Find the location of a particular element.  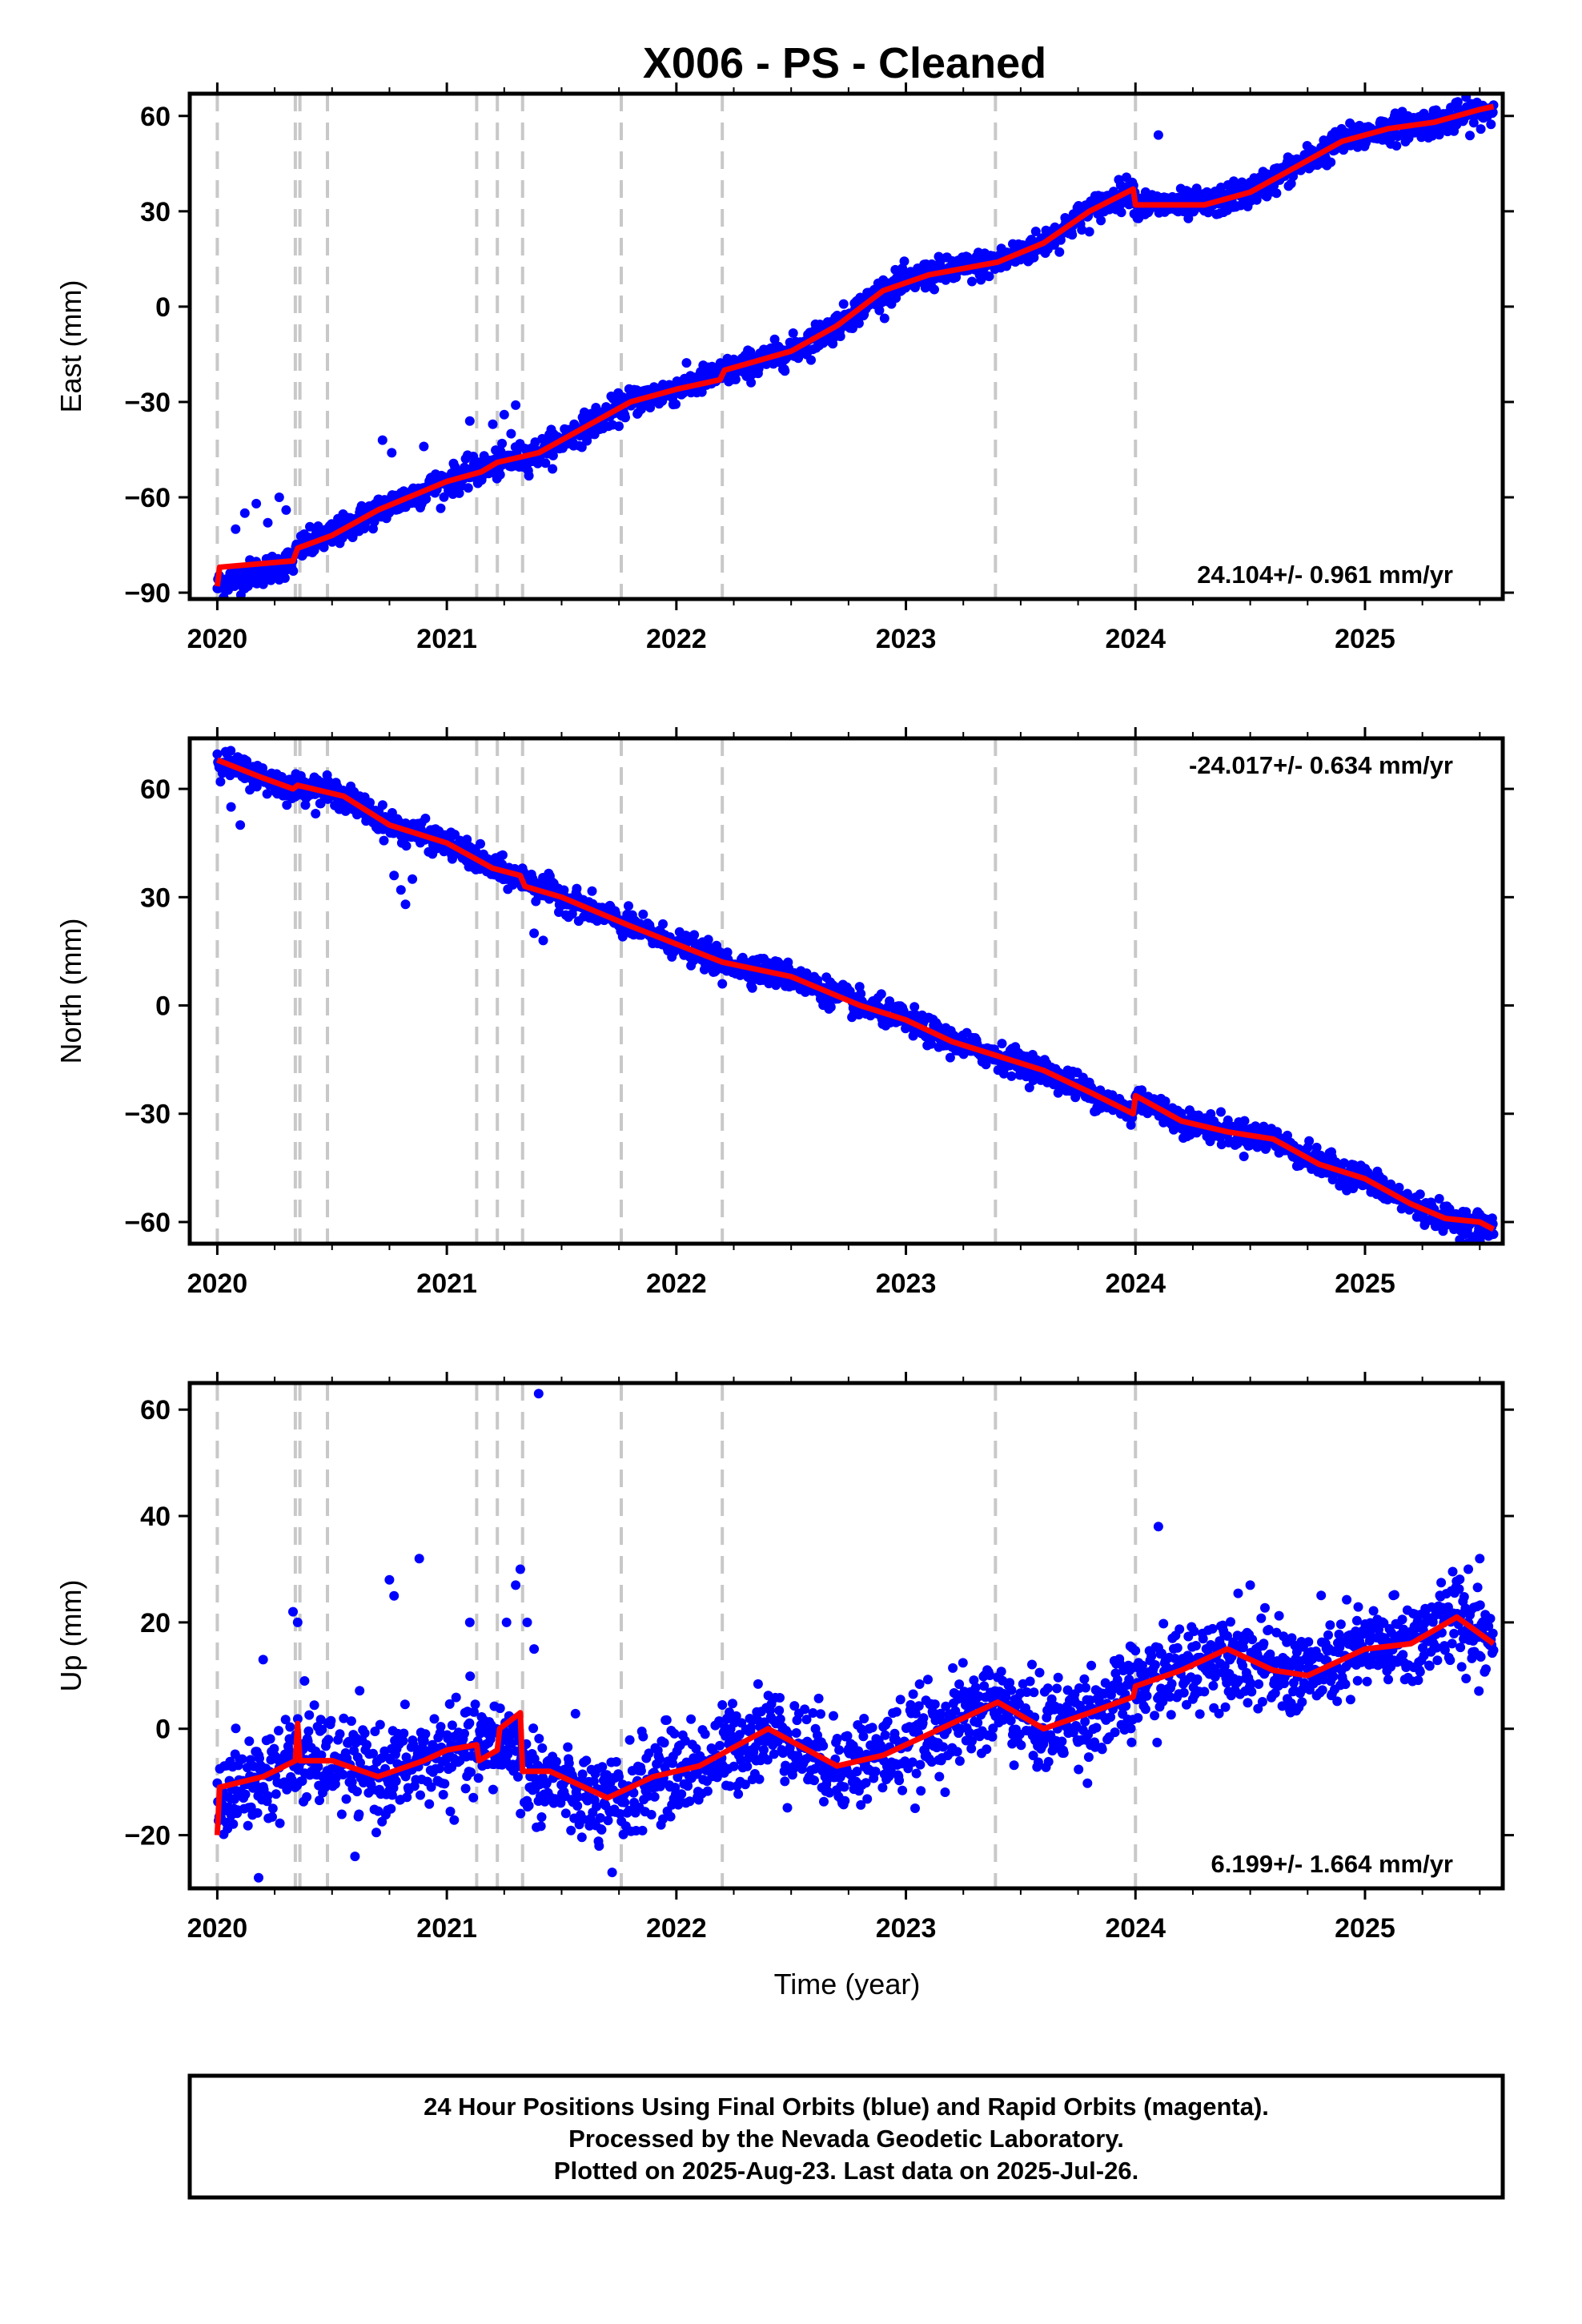

y-tick-label: 0 is located at coordinates (163, 307).